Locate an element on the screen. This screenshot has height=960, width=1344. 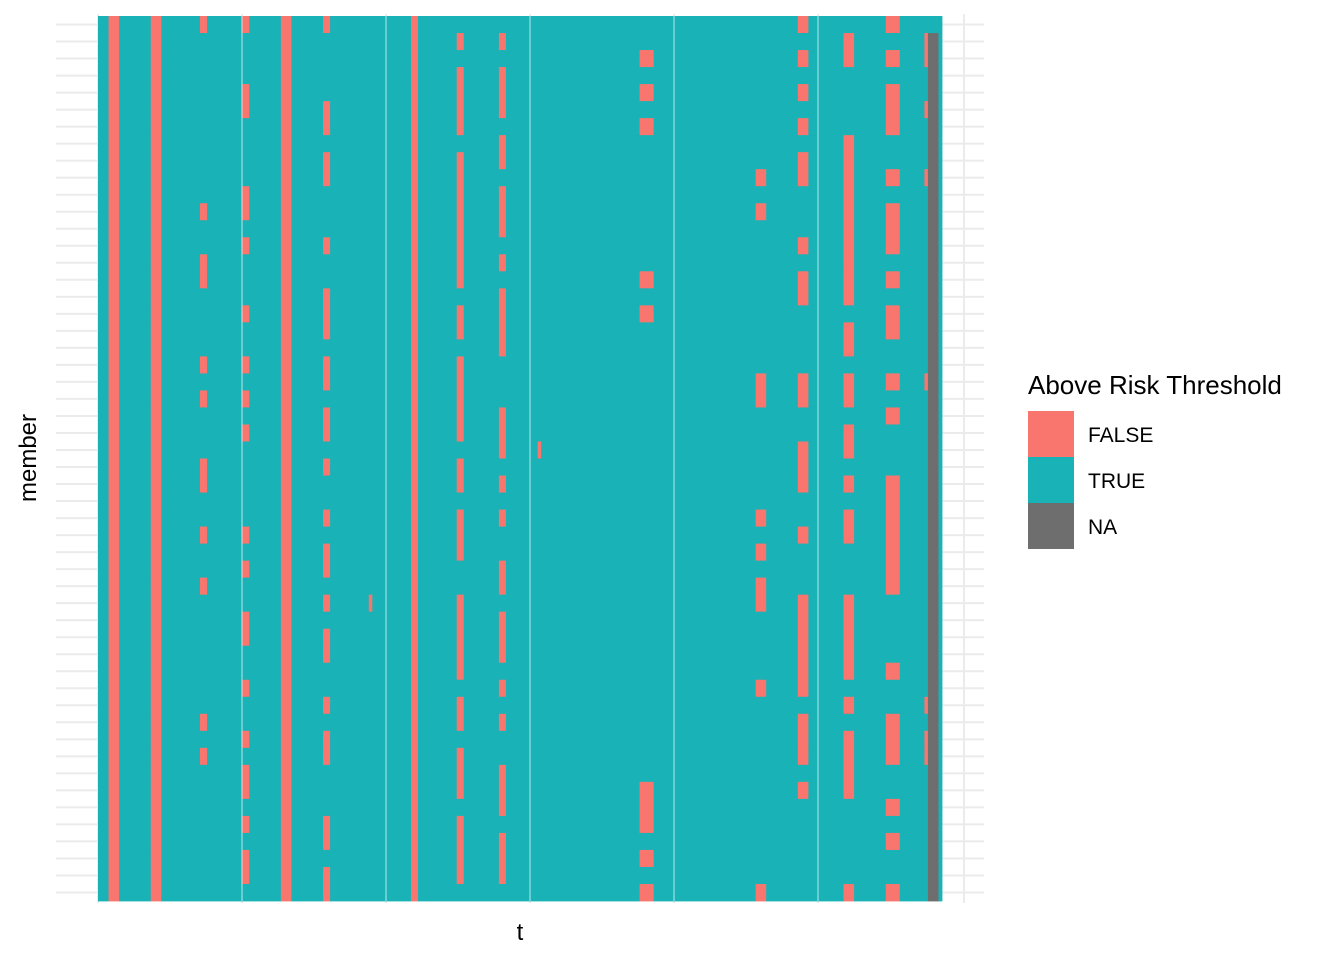
legend-swatch-na is located at coordinates (1051, 526).